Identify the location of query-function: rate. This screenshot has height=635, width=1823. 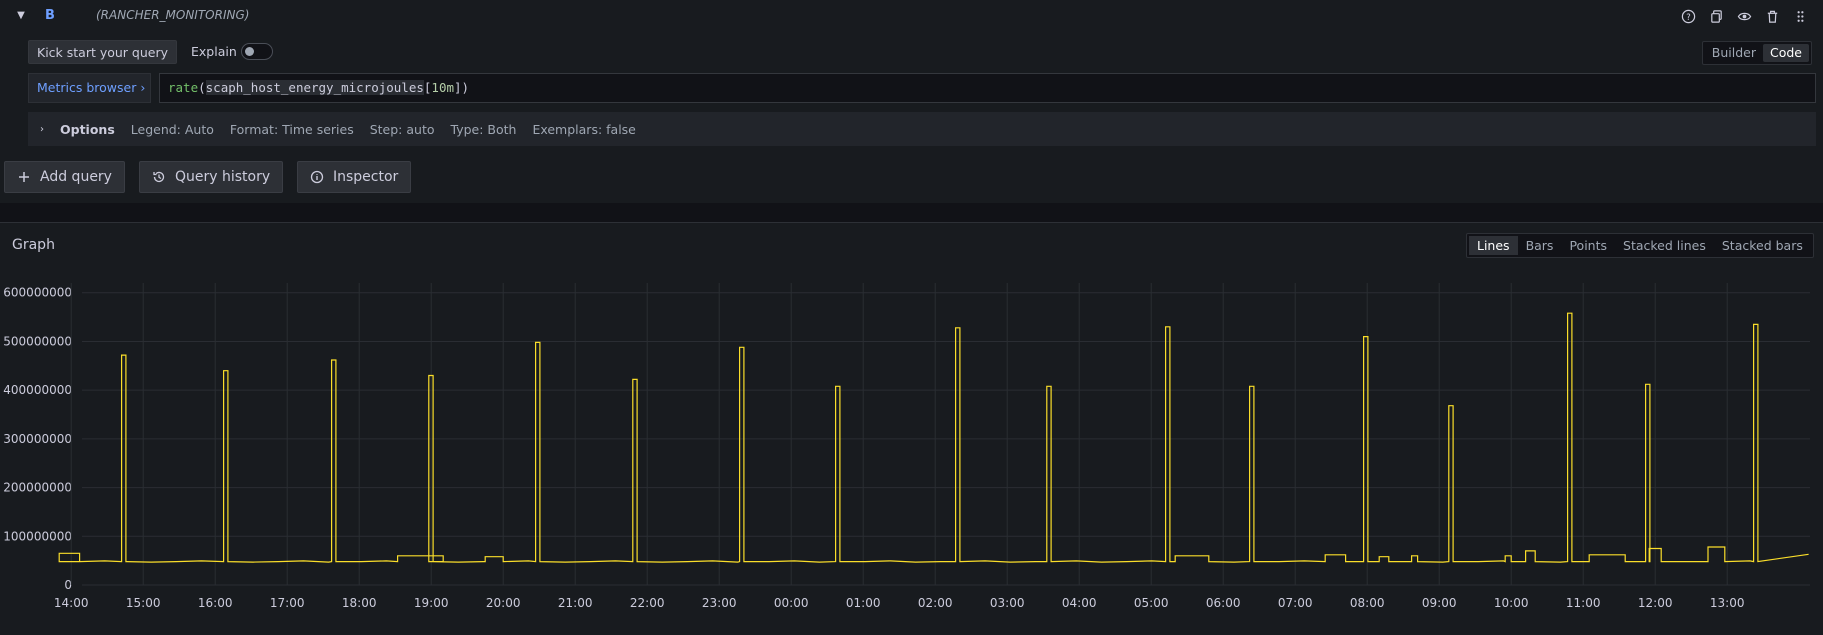
(183, 87).